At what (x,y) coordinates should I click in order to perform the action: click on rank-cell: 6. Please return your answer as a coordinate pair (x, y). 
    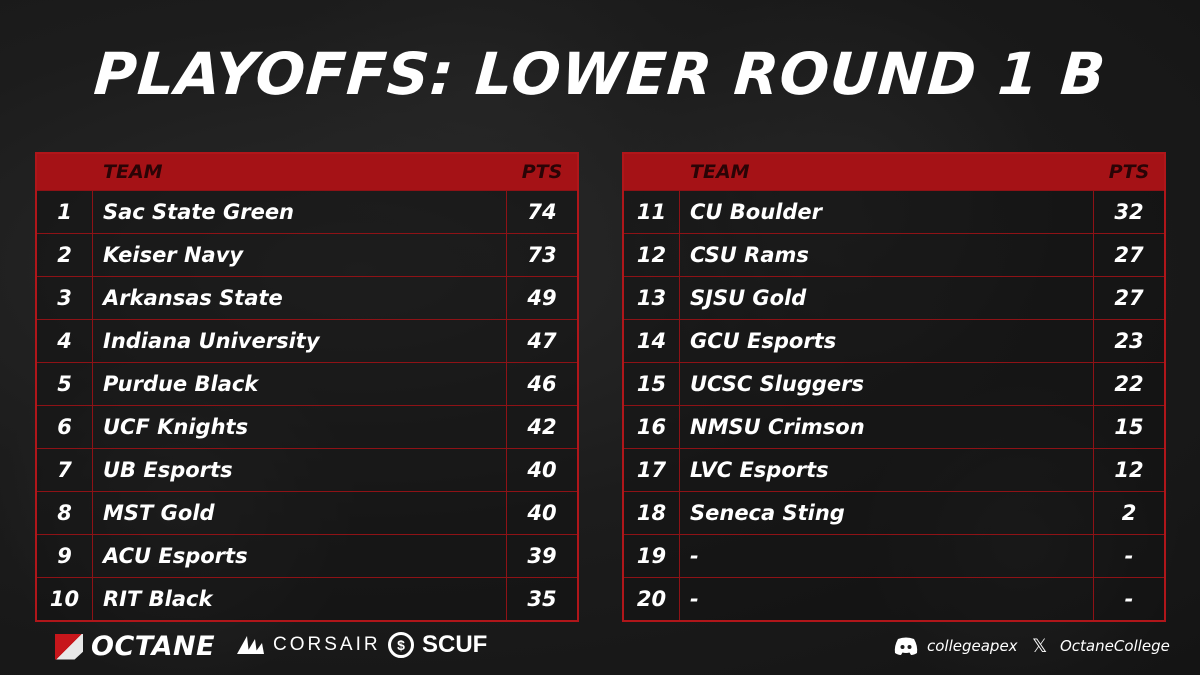
    Looking at the image, I should click on (65, 427).